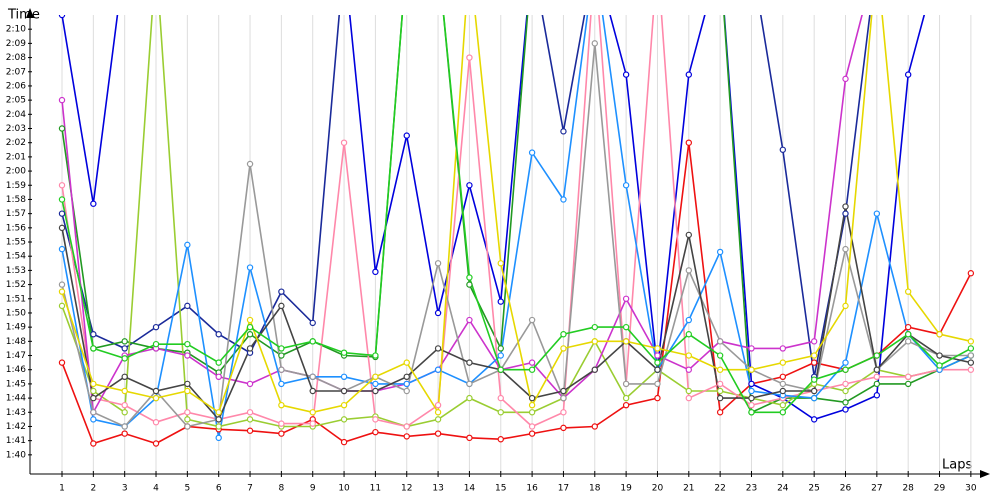  Describe the element at coordinates (16, 214) in the screenshot. I see `y-tick-label: 1:57` at that location.